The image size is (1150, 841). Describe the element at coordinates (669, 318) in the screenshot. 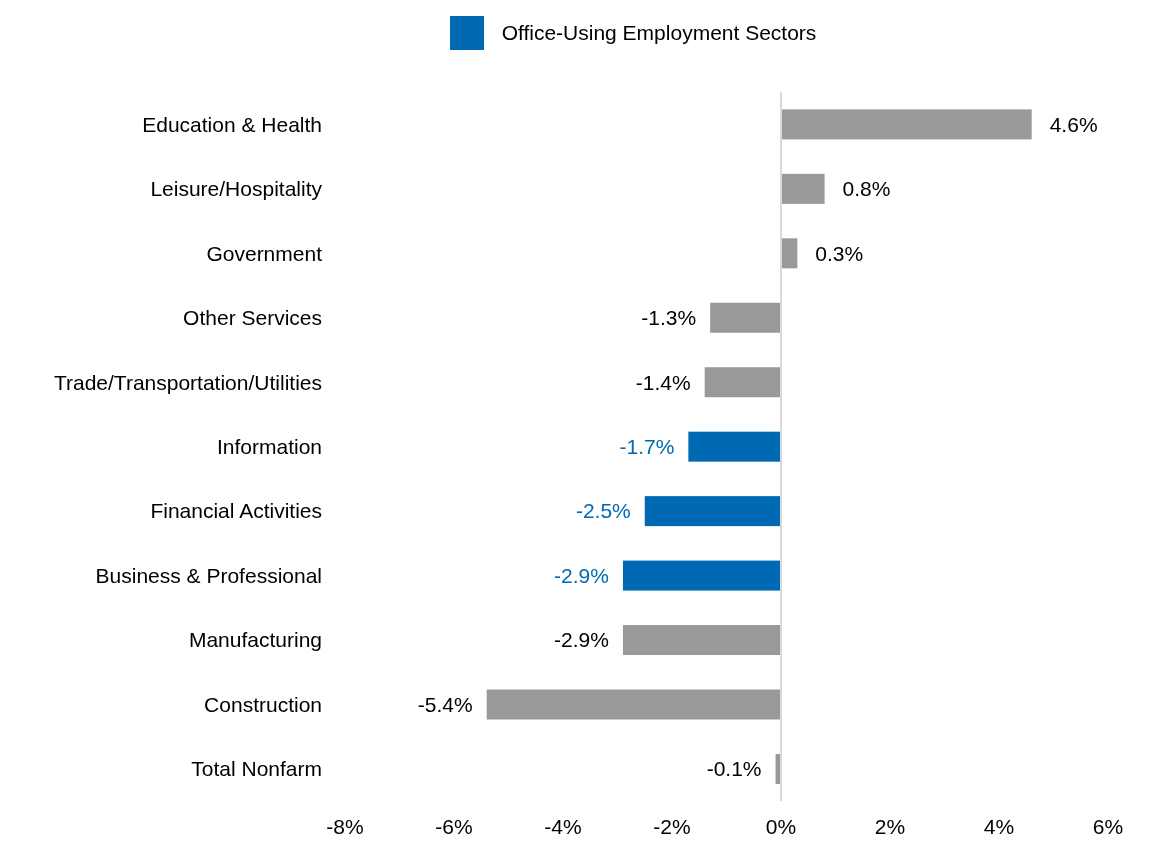

I see `data-label: -1.3%` at that location.